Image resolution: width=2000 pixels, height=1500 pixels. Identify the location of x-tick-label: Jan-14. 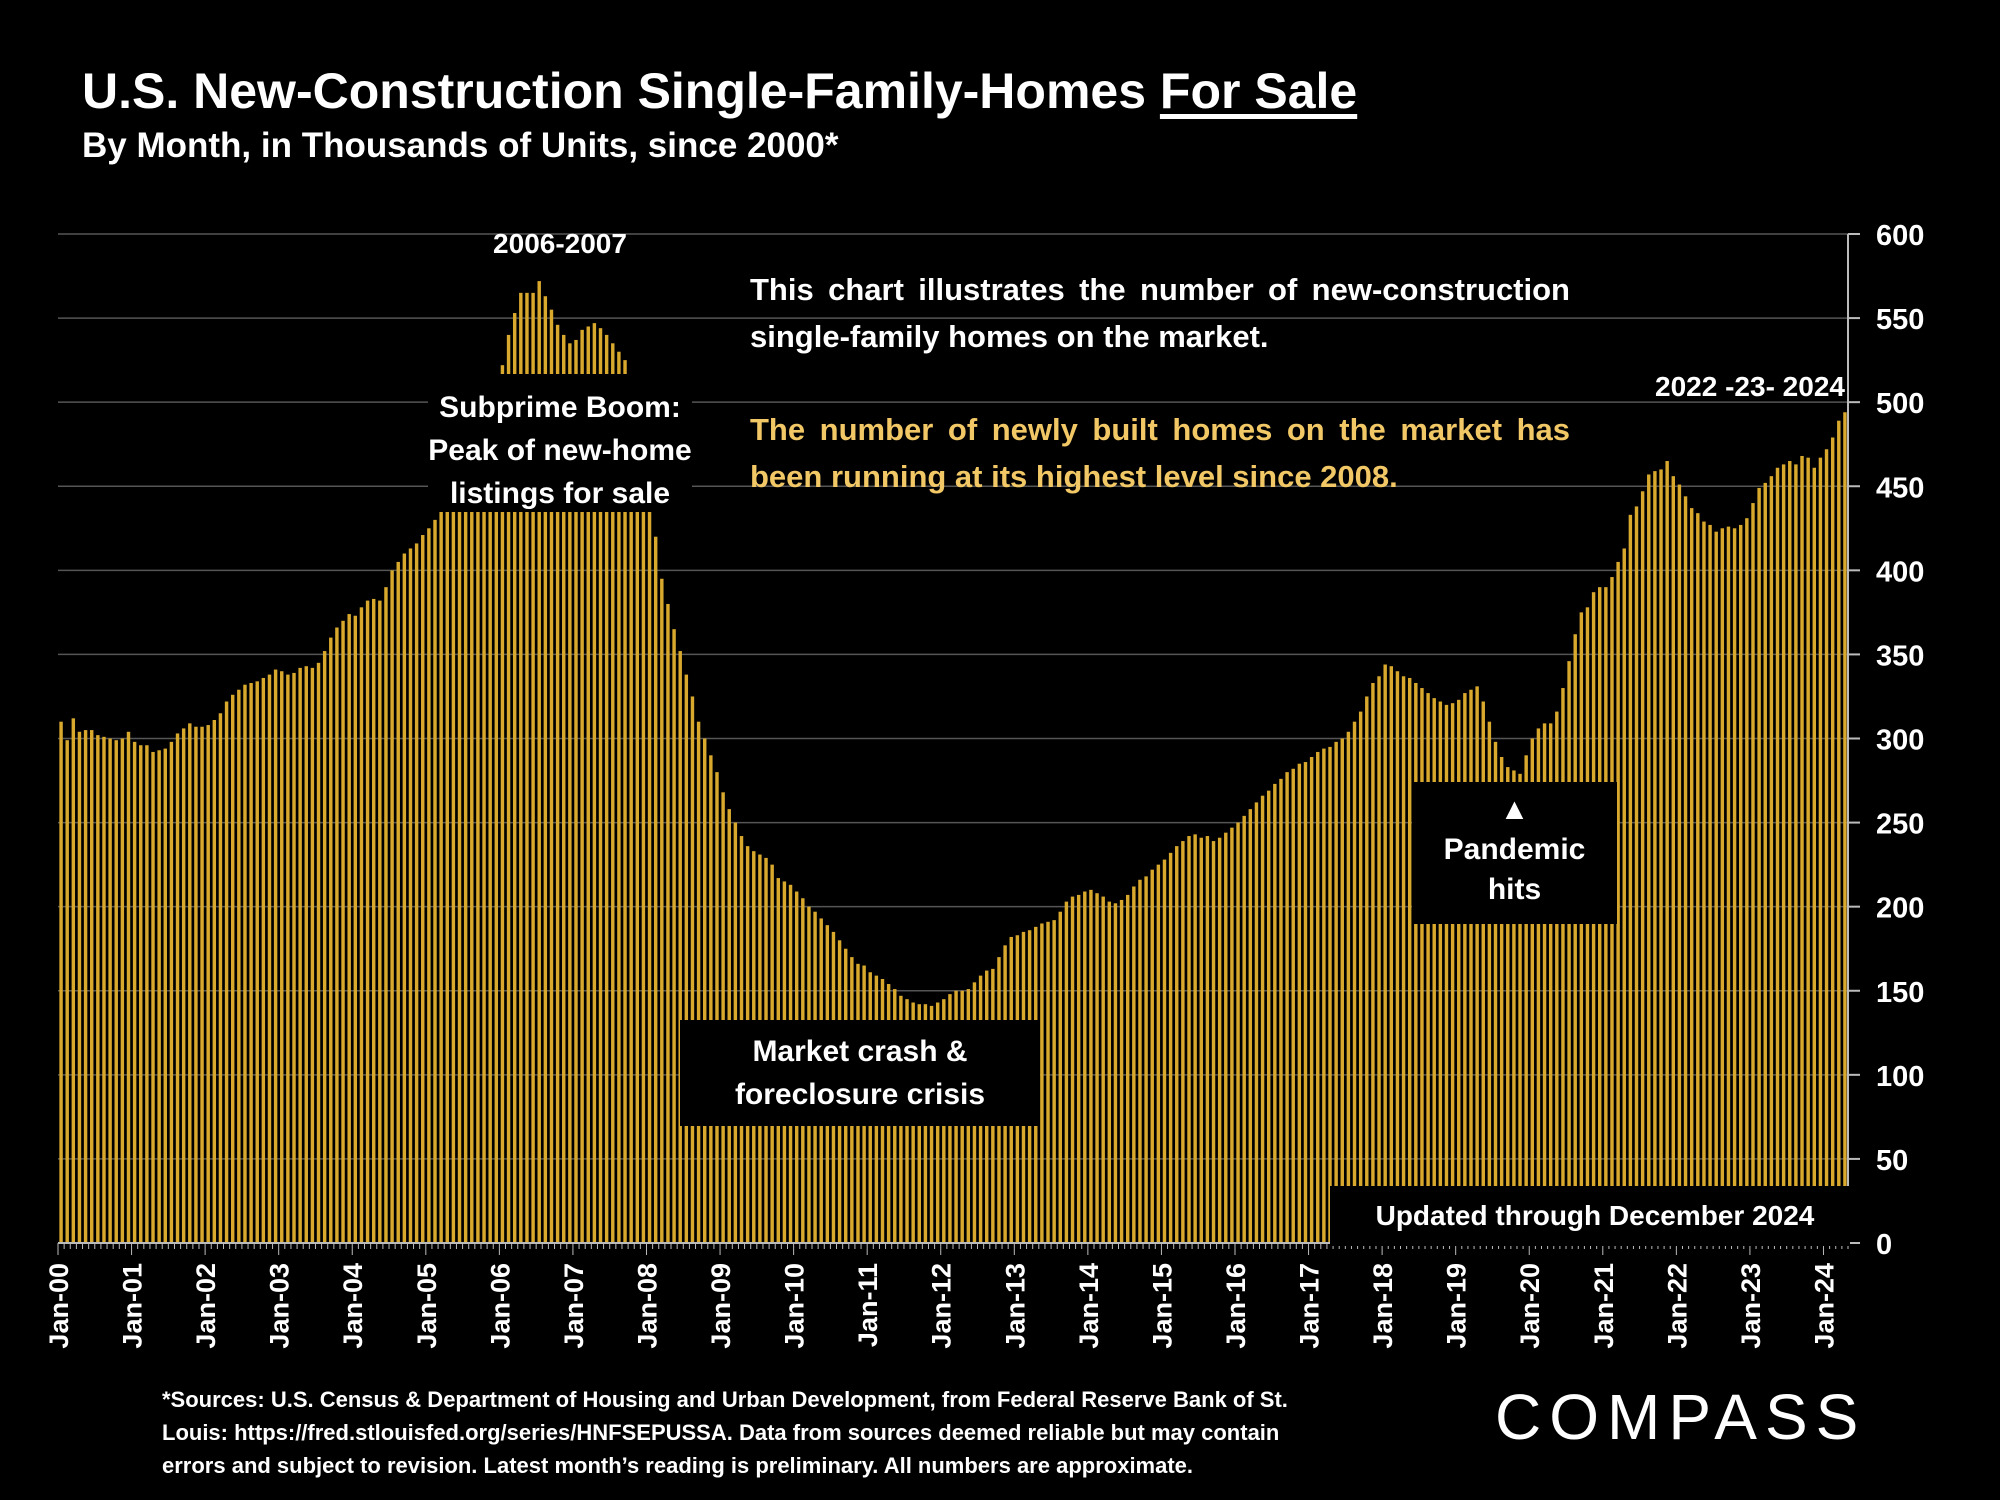
(1089, 1306).